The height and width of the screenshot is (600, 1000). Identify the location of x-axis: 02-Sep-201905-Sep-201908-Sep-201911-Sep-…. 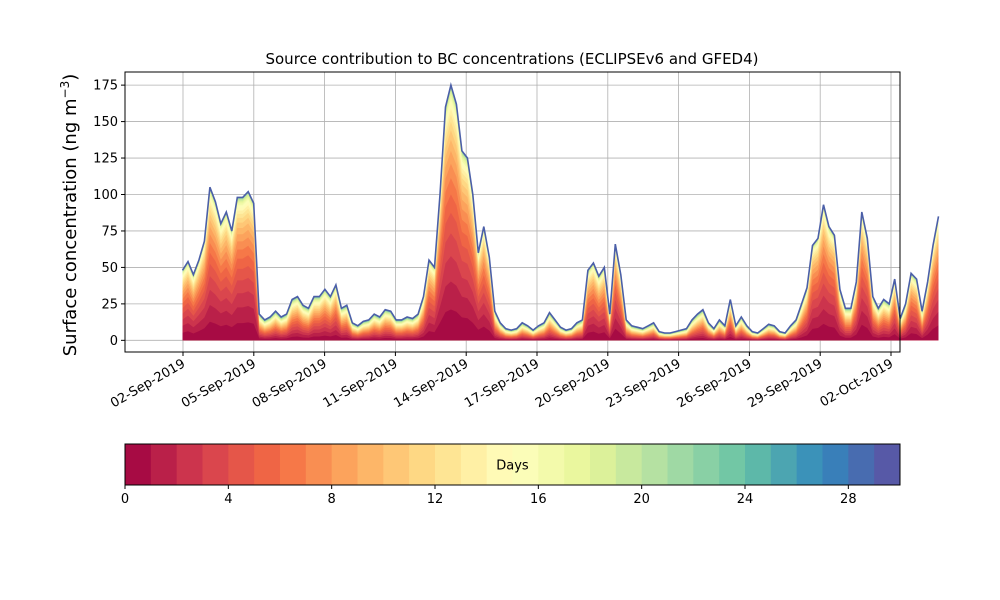
(502, 381).